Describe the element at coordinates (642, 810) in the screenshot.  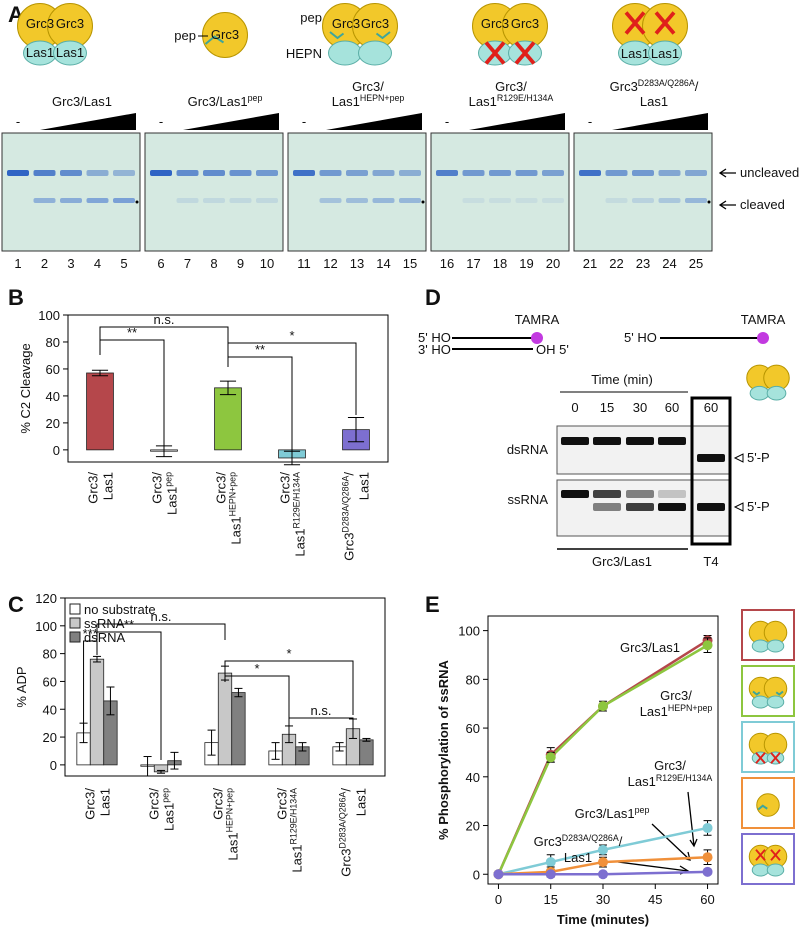
I see `series-label-run: pep` at that location.